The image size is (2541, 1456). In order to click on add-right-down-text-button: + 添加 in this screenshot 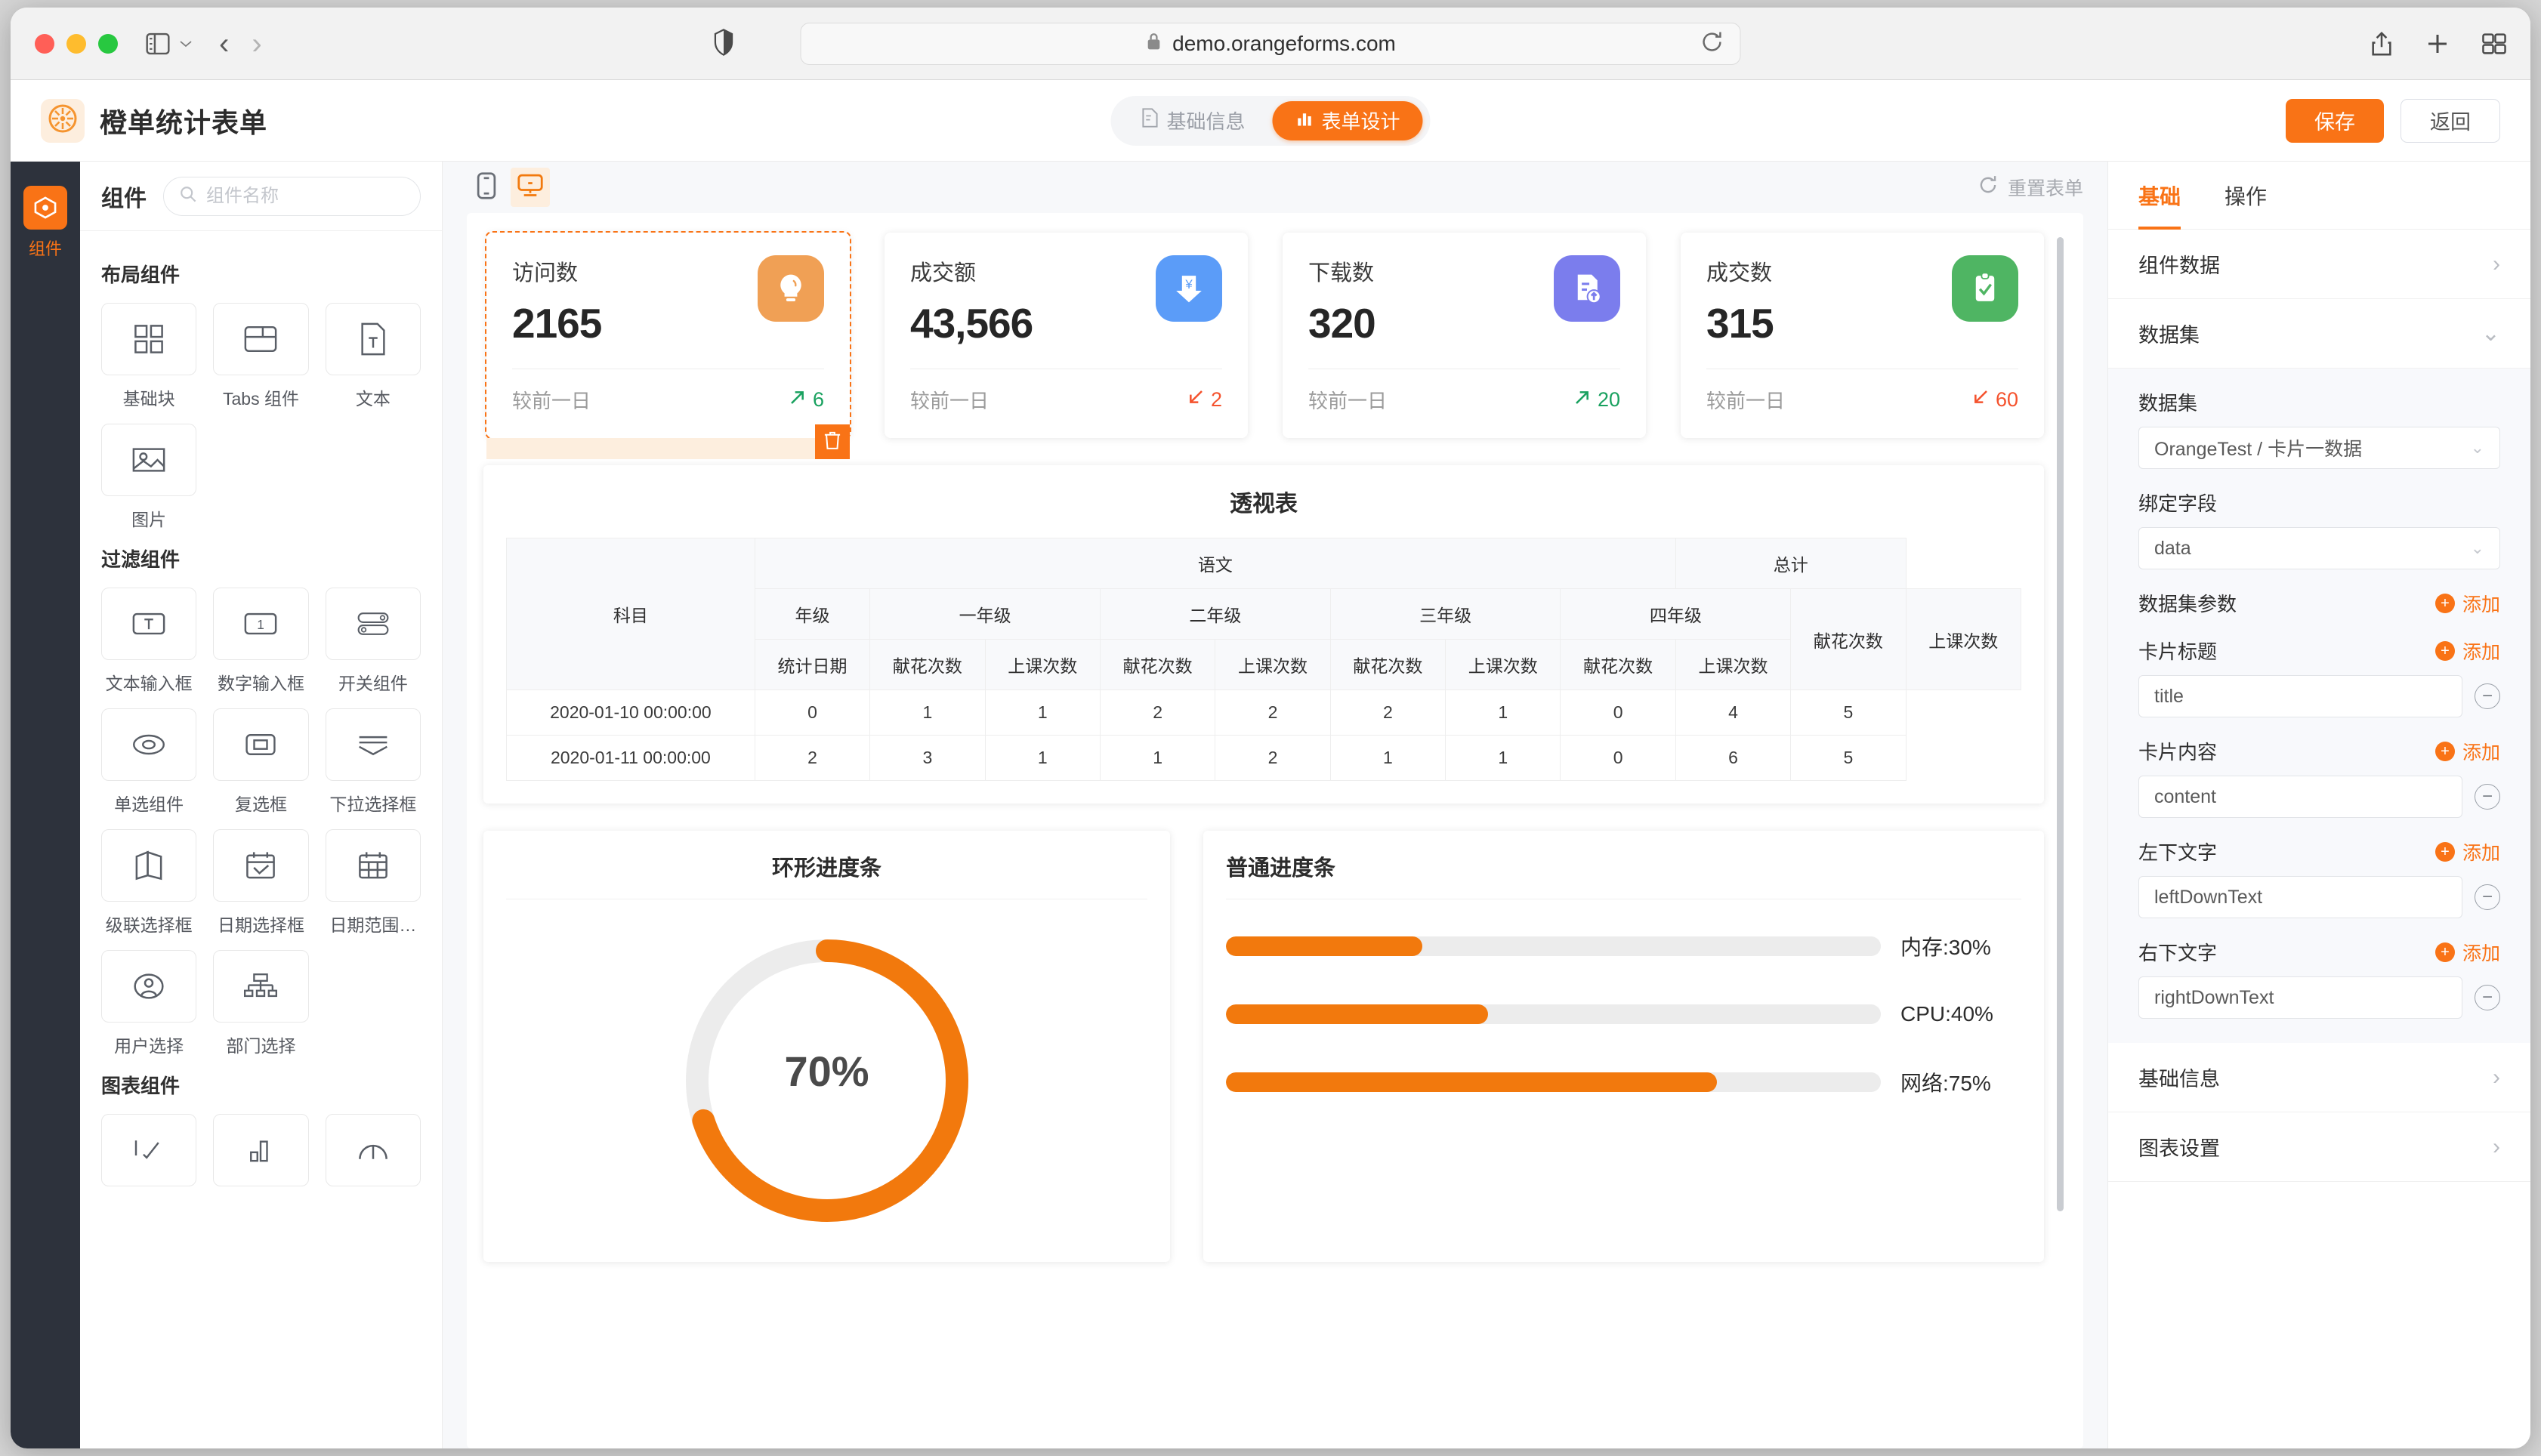, I will do `click(2467, 952)`.